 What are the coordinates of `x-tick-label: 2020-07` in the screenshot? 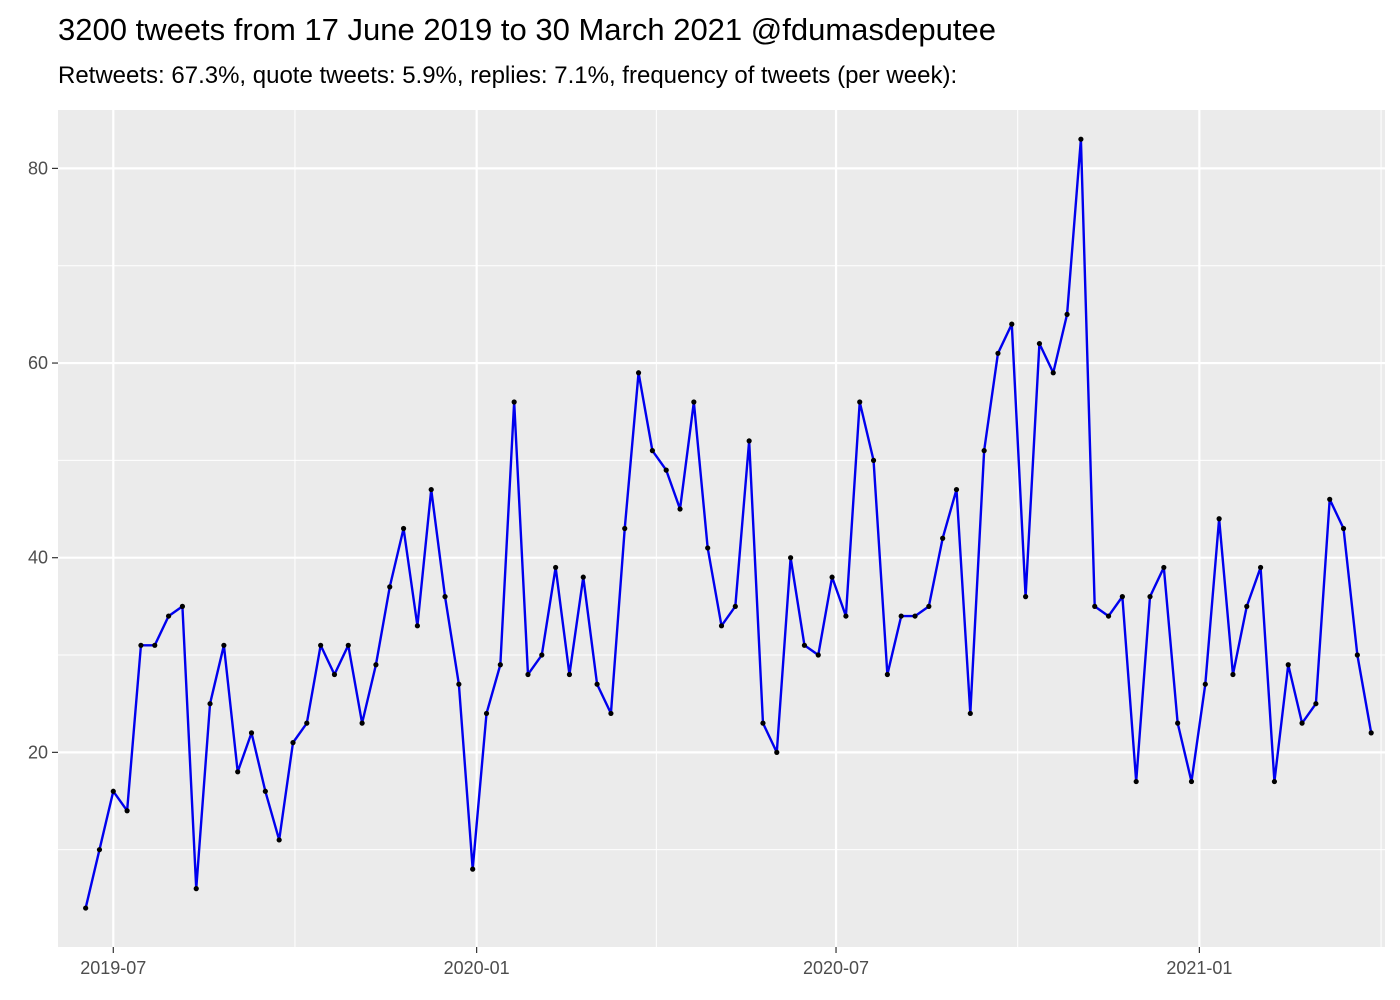 It's located at (836, 968).